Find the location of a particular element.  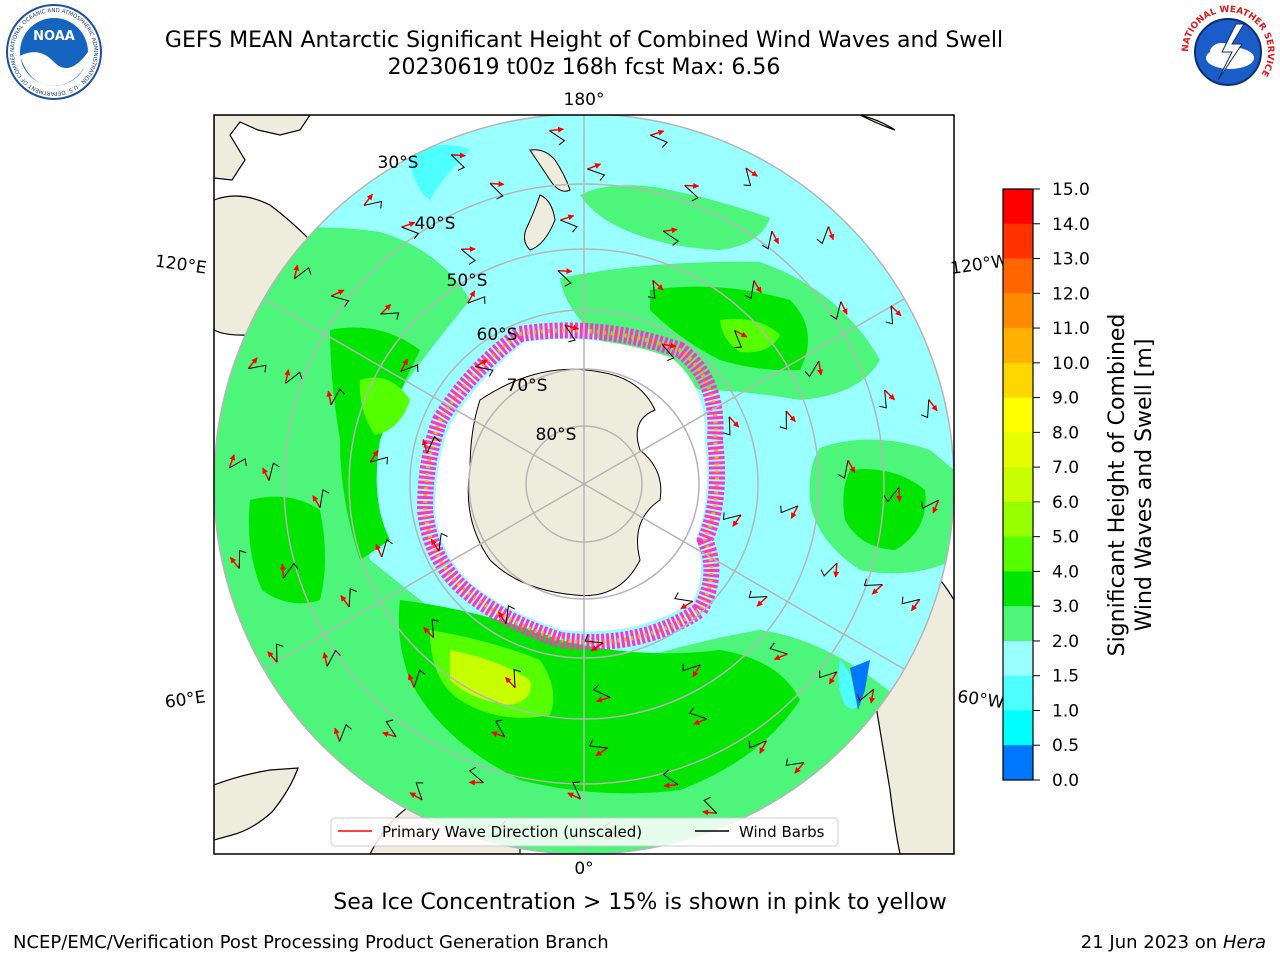

lat-label-60s: 60°S is located at coordinates (497, 335).